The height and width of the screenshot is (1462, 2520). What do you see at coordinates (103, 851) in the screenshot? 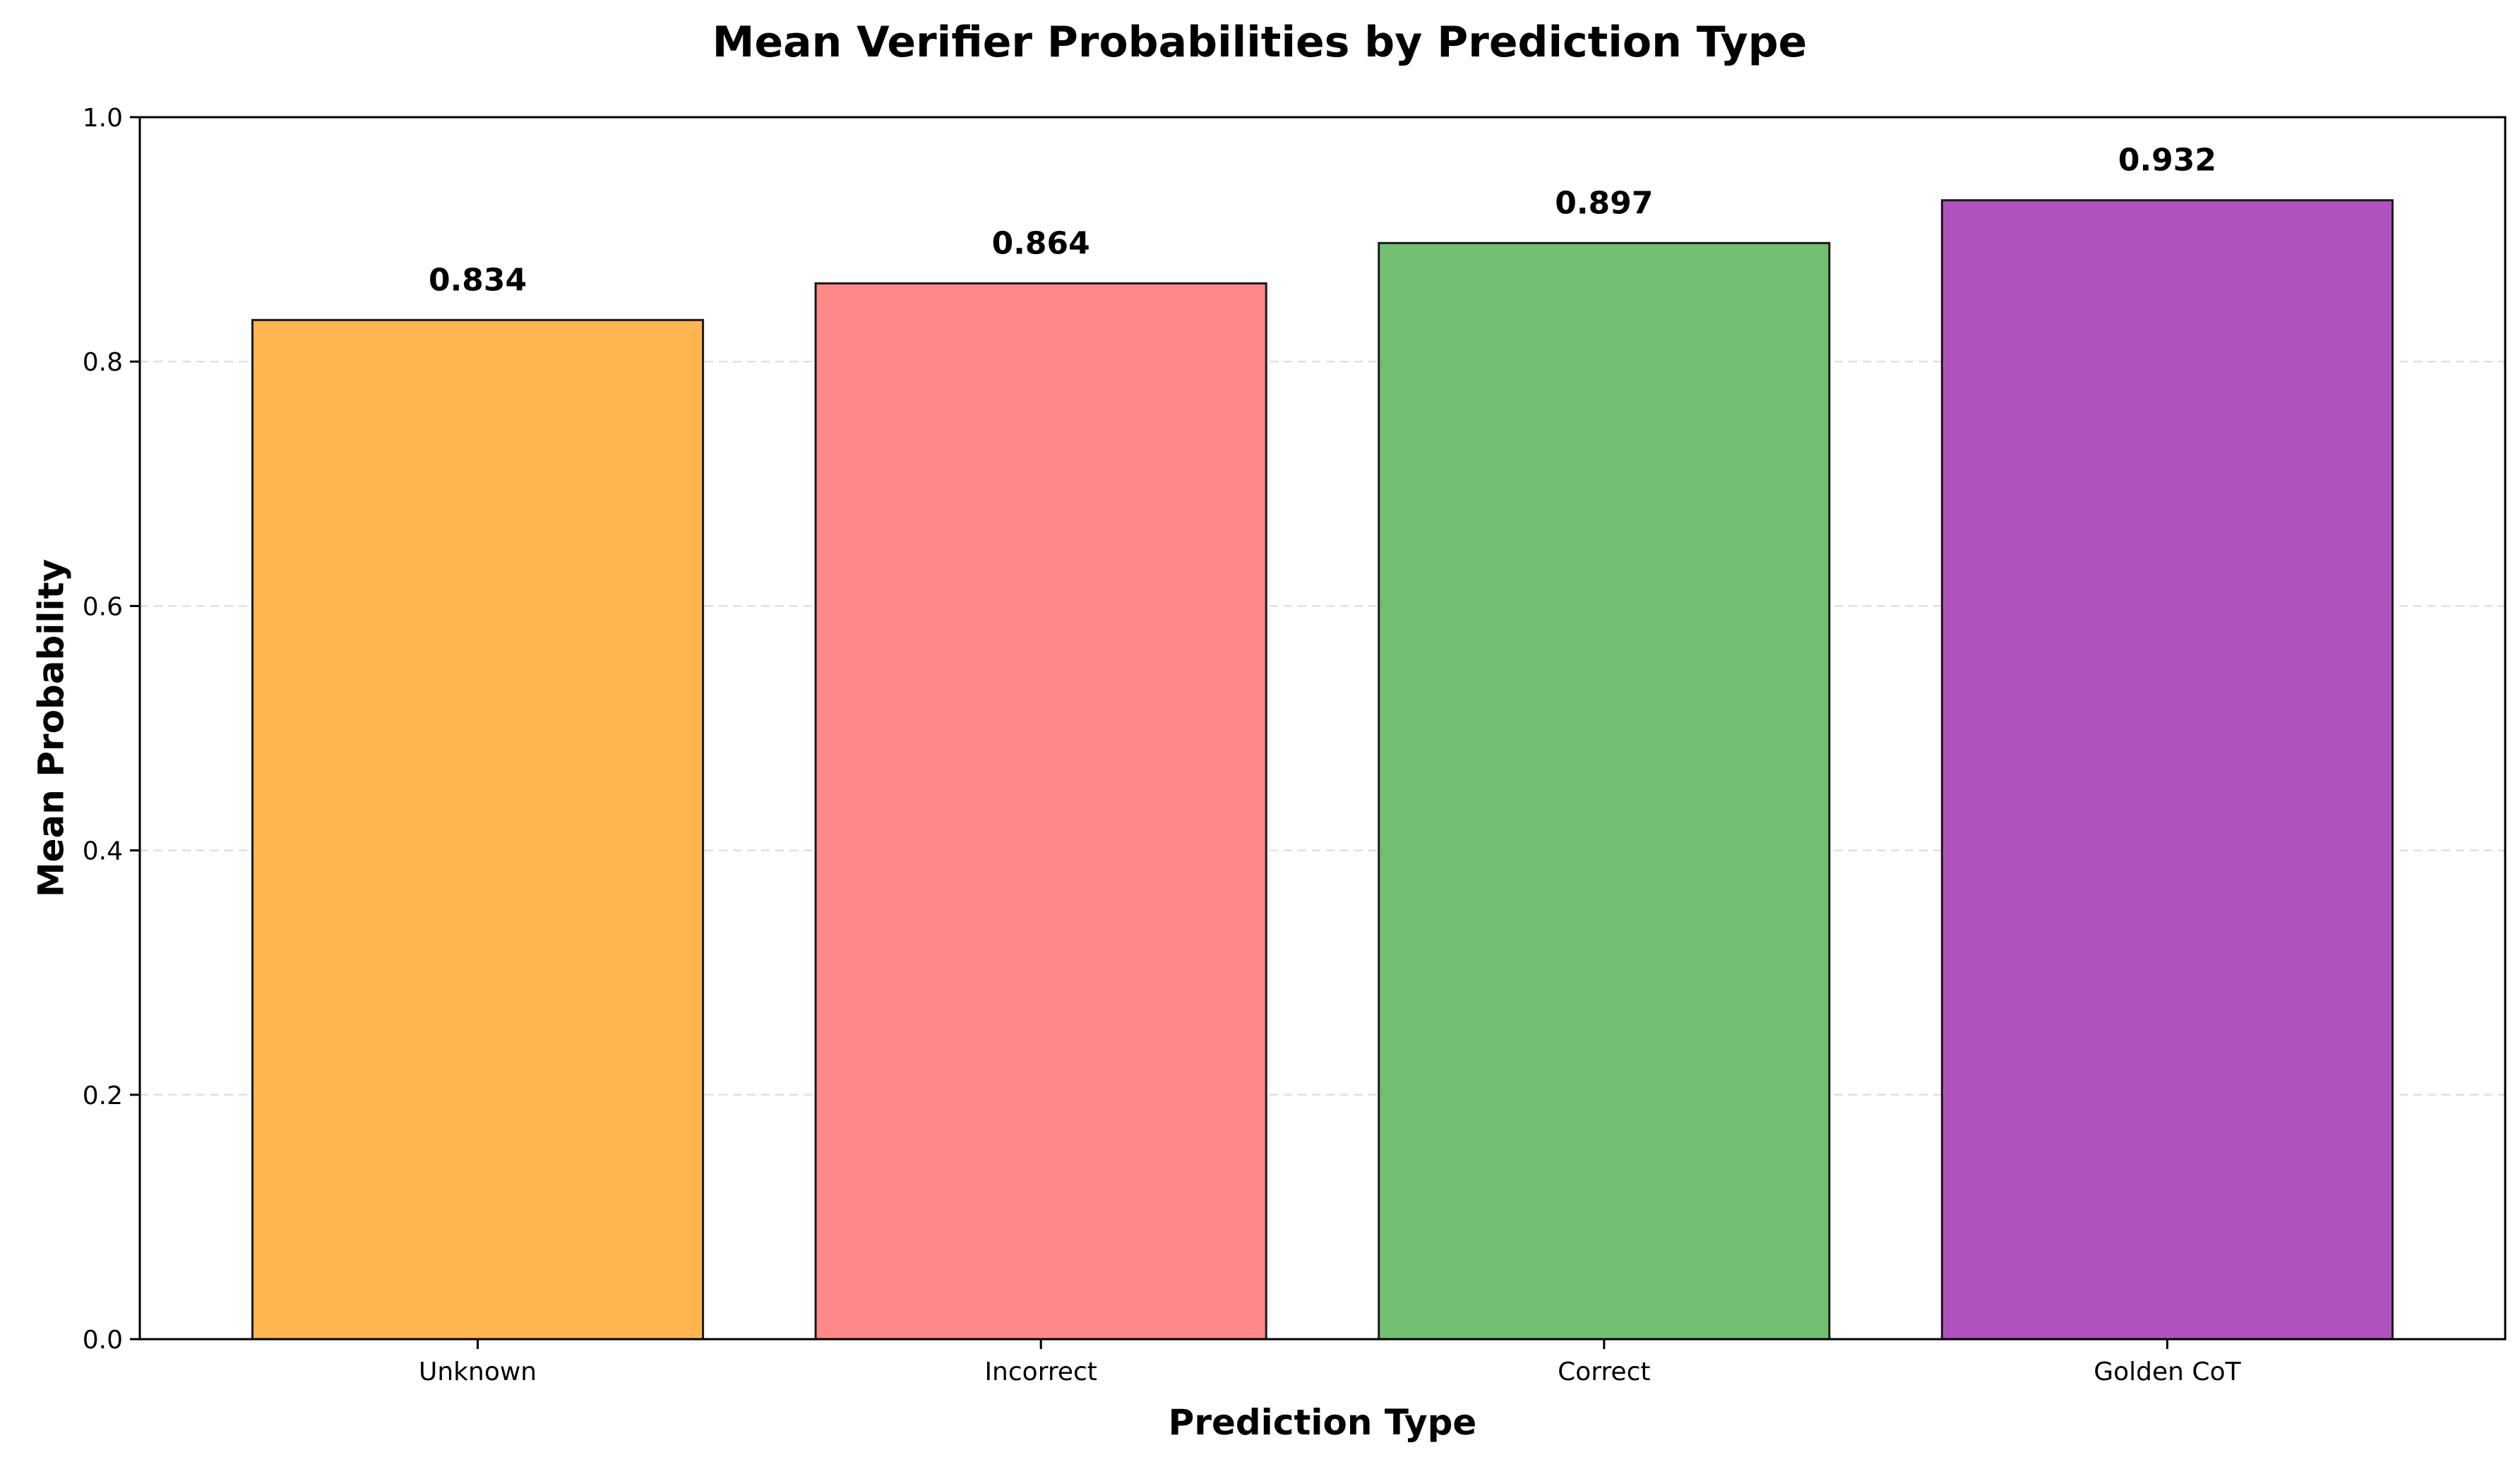
I see `y-tick-label: 0.4` at bounding box center [103, 851].